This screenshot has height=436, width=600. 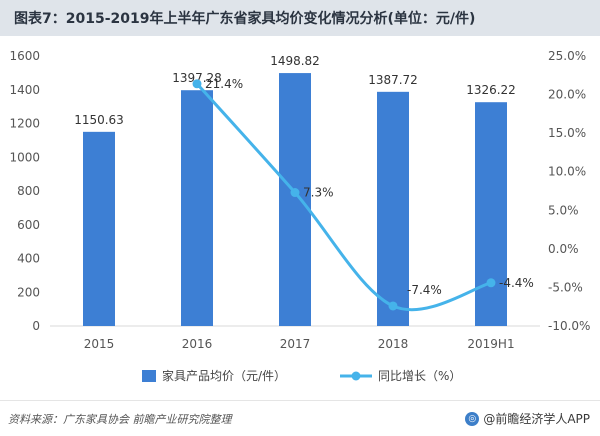 What do you see at coordinates (393, 344) in the screenshot?
I see `x-tick-label: 2018` at bounding box center [393, 344].